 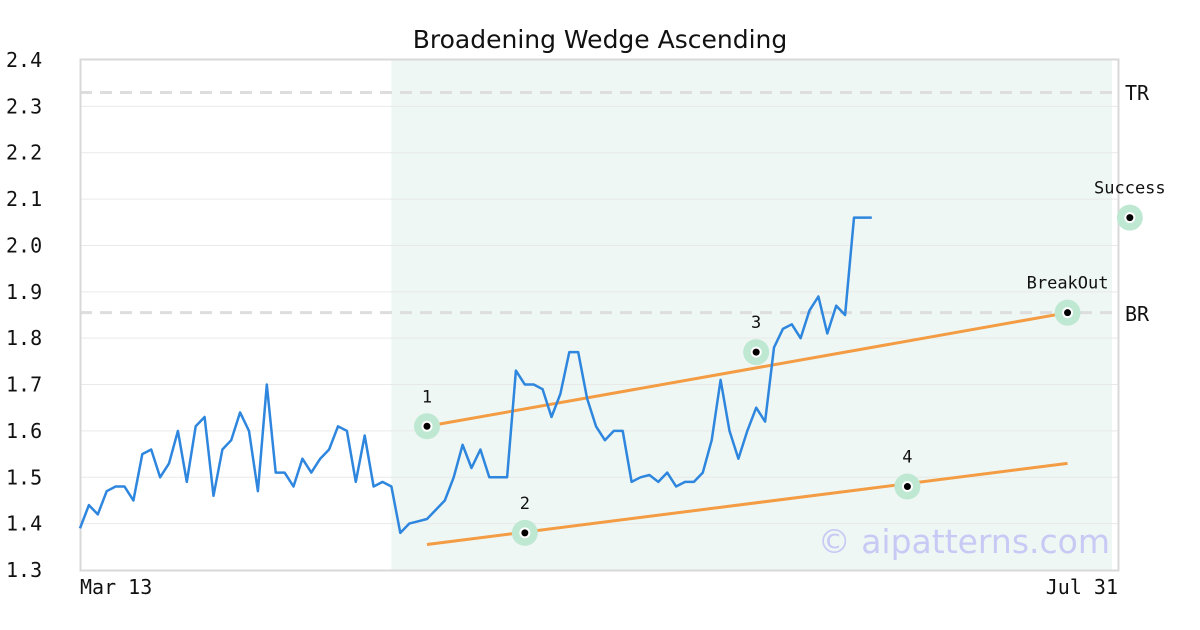 I want to click on y-tick-label: 2.4, so click(x=24, y=60).